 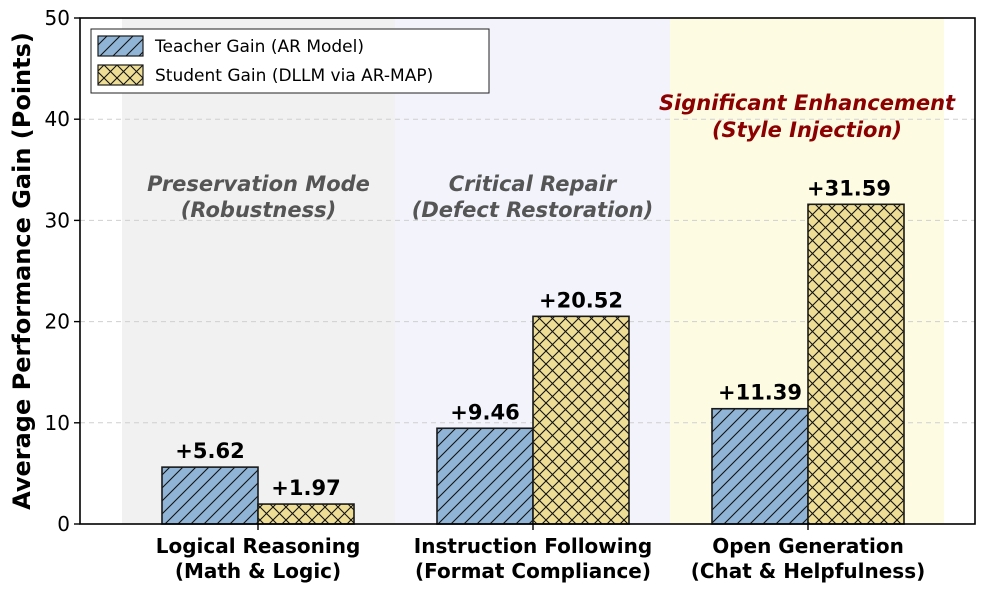 I want to click on region-title: Preservation Mode, so click(x=258, y=184).